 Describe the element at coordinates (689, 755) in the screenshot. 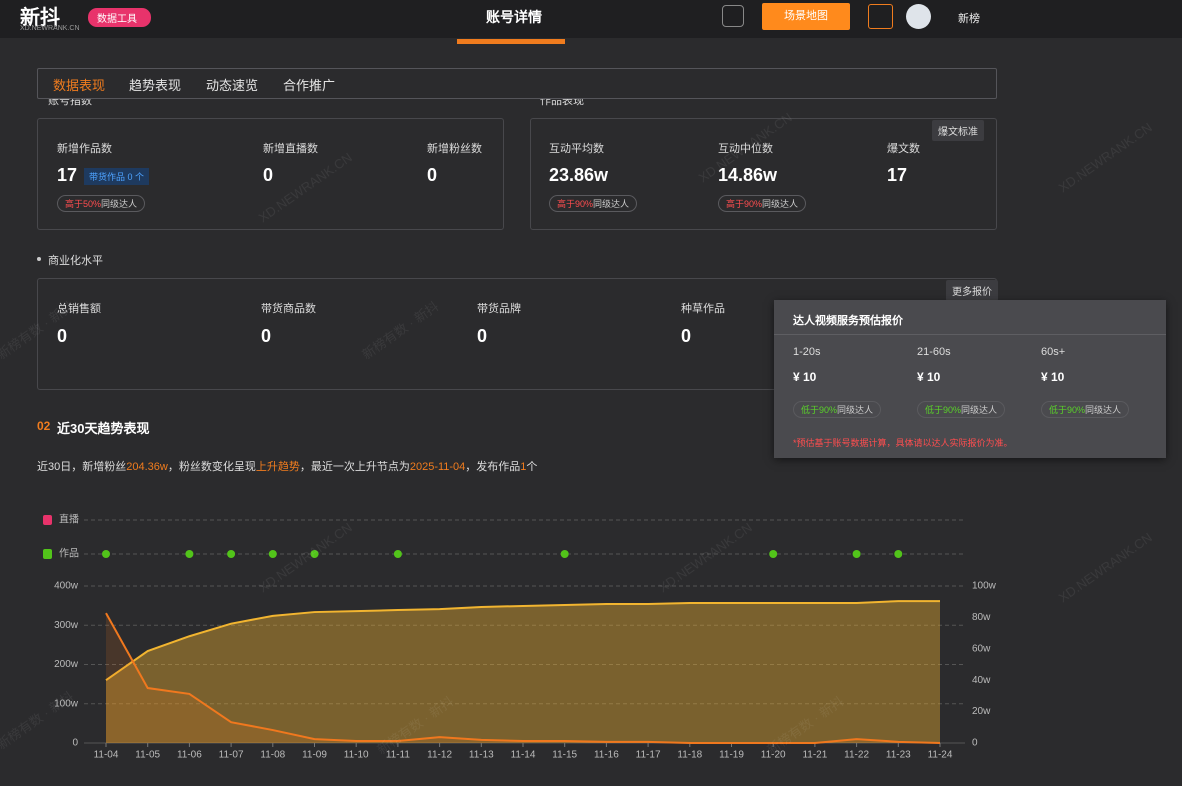

I see `x-tick-label: 11-18` at that location.